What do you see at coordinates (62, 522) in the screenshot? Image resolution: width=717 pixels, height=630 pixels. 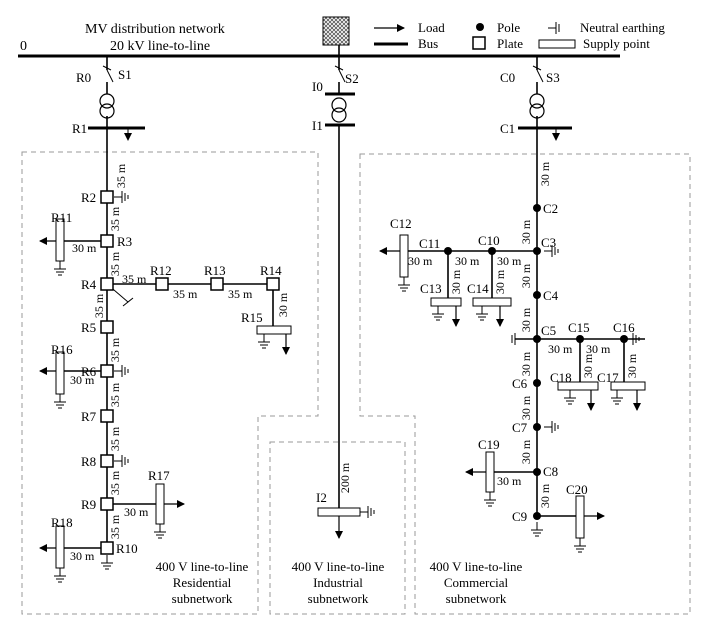 I see `label-r18: R18` at bounding box center [62, 522].